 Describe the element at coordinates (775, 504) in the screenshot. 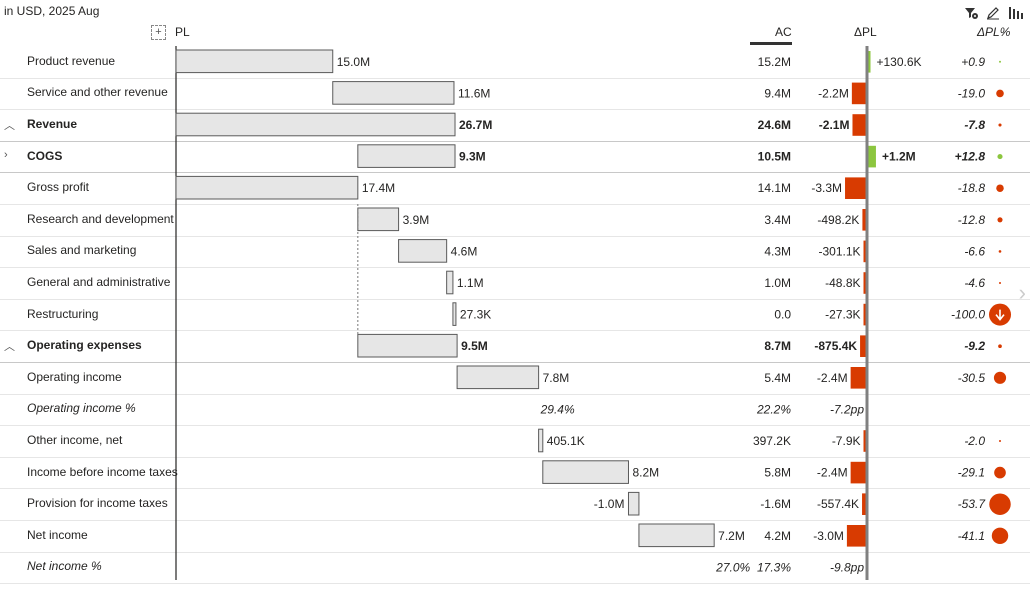

I see `ac-value: -1.6M` at that location.